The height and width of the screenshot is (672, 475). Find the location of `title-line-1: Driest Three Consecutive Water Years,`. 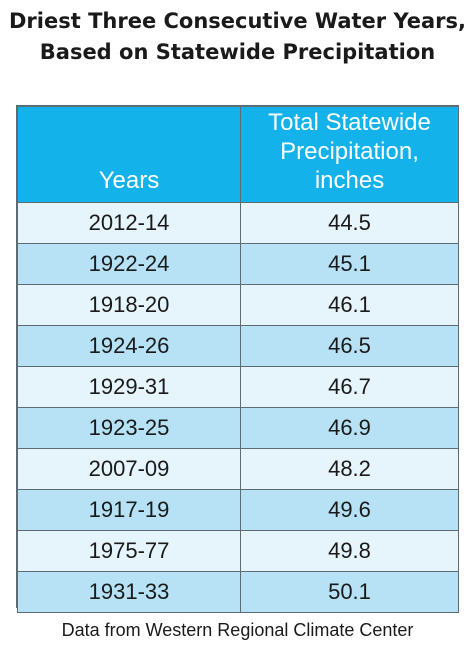

title-line-1: Driest Three Consecutive Water Years, is located at coordinates (237, 21).